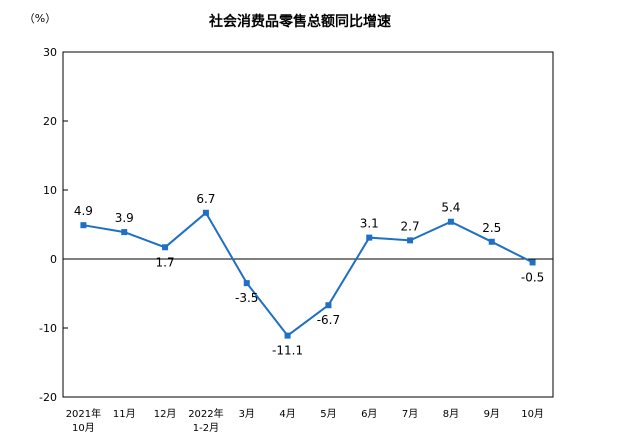  I want to click on y-tick-label: 30, so click(50, 52).